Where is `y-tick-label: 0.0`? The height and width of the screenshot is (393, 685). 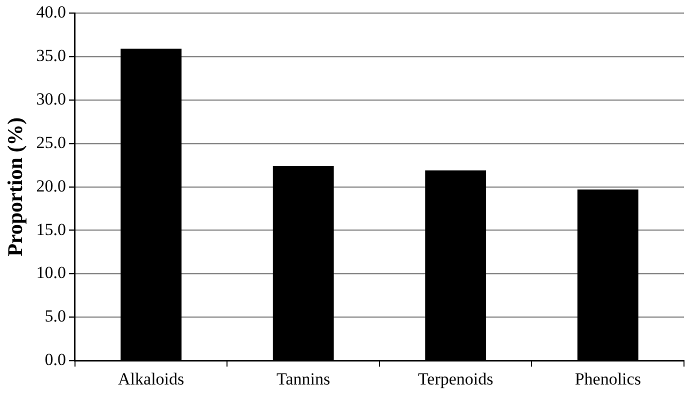
y-tick-label: 0.0 is located at coordinates (55, 360).